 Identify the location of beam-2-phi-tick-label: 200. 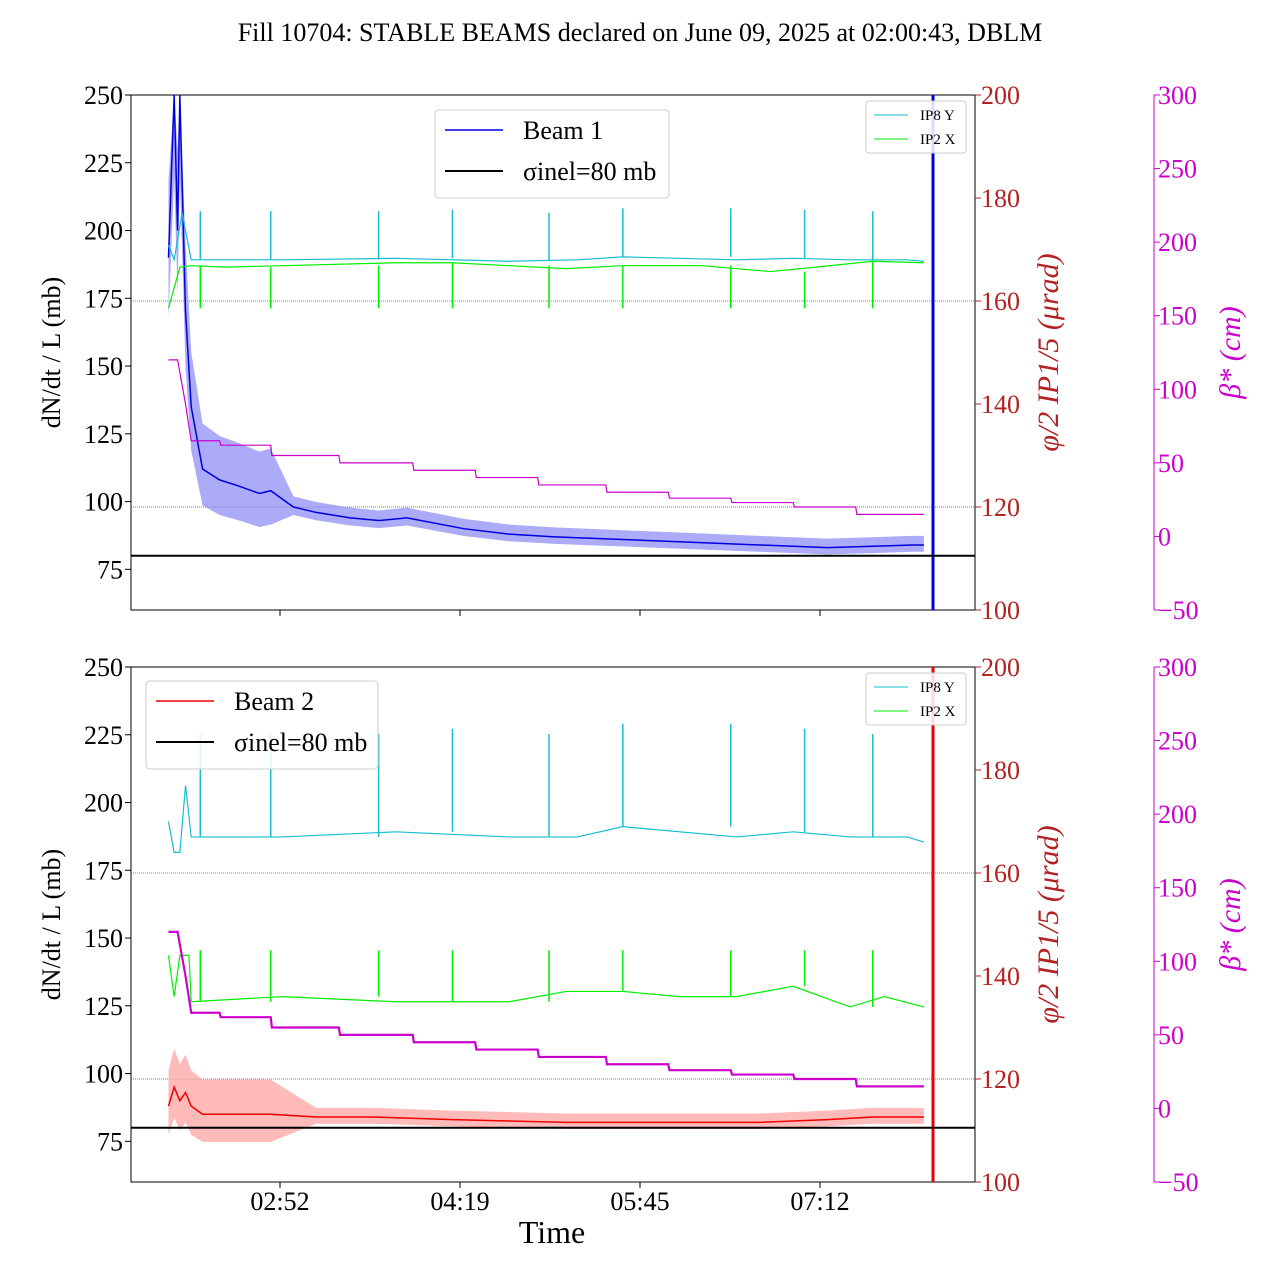
(1000, 667).